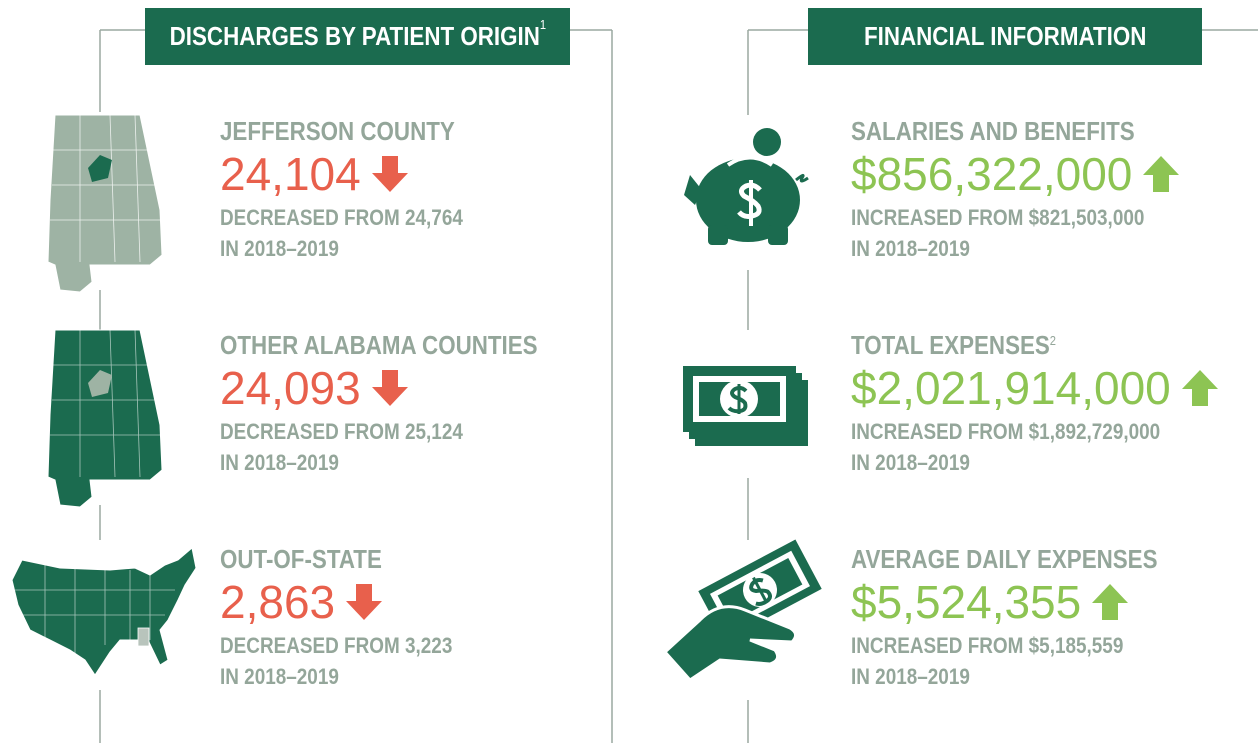  I want to click on alabama-map-jefferson, so click(105, 203).